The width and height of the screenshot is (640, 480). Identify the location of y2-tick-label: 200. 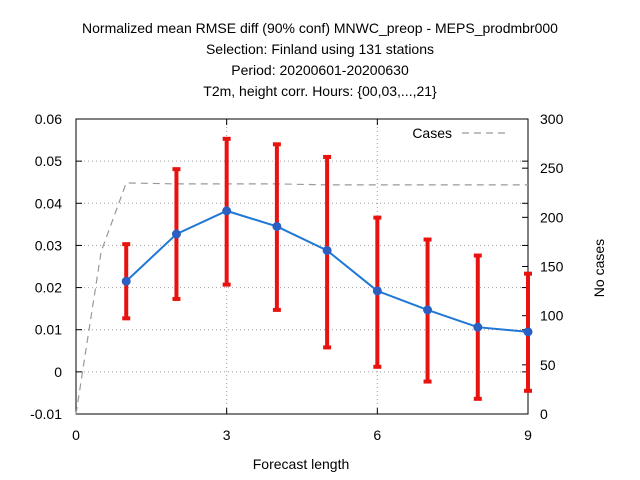
(552, 217).